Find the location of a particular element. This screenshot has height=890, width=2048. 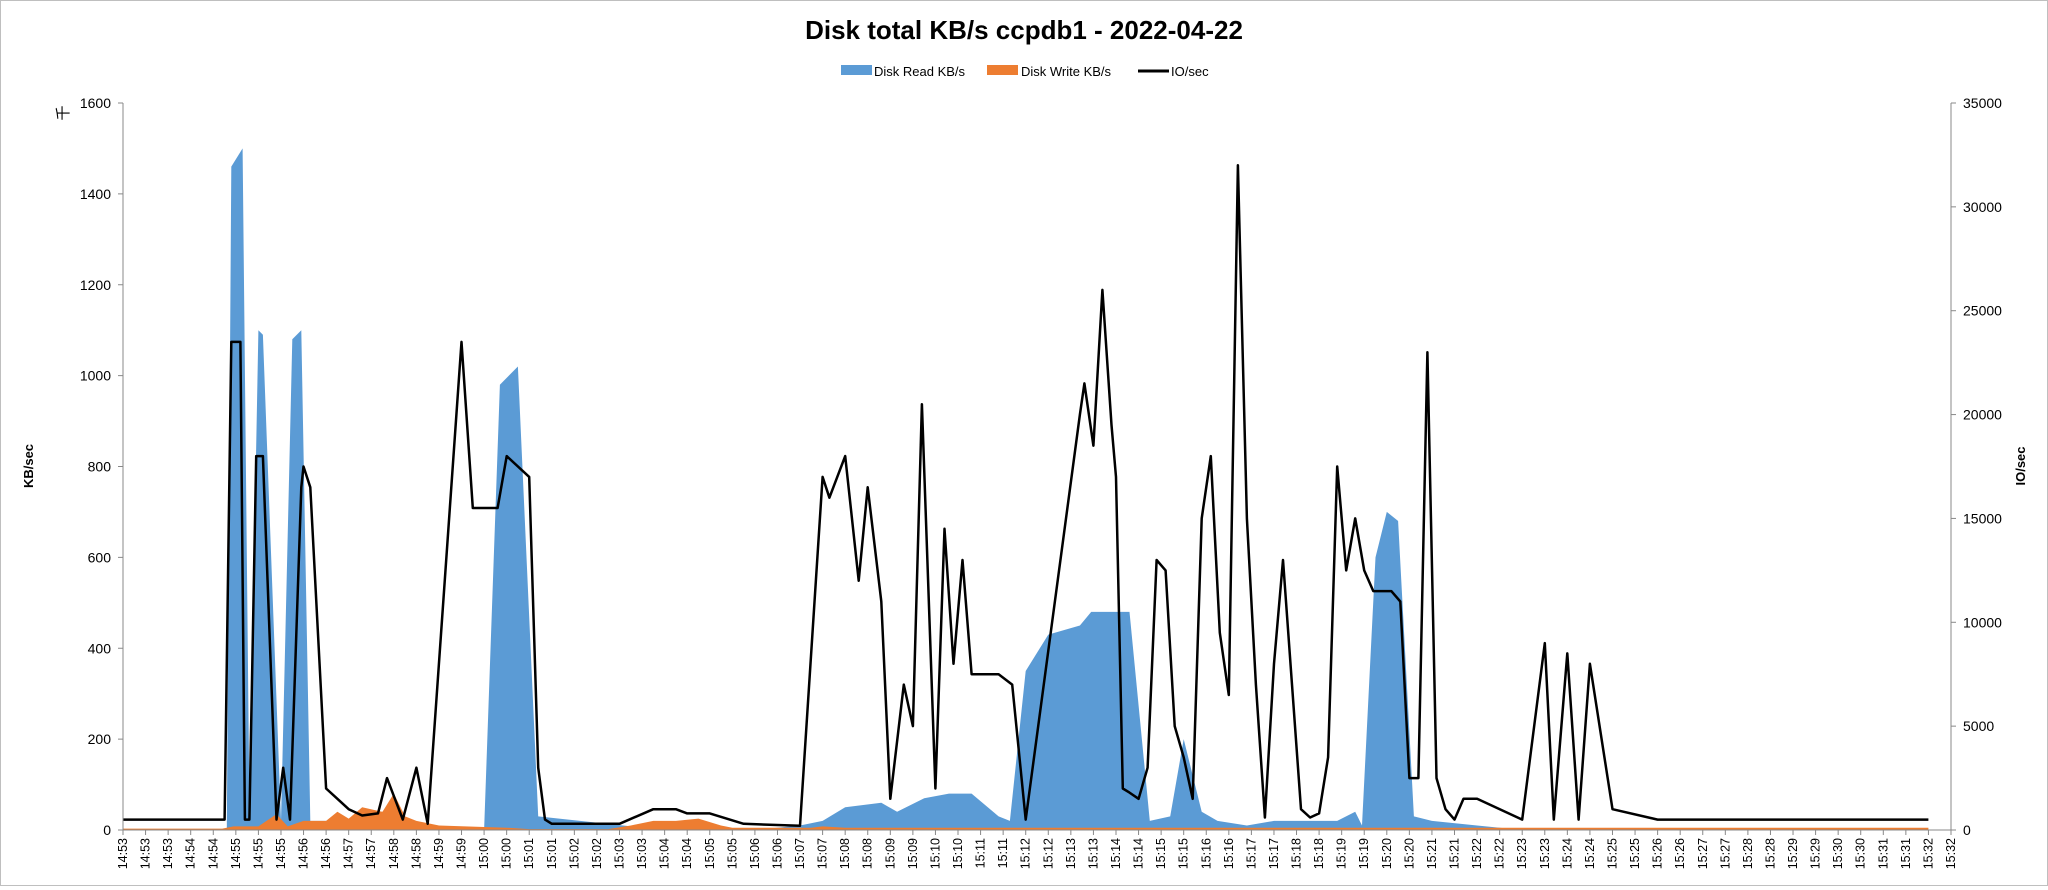

legend-item-read: Disk Read KB/s is located at coordinates (903, 71).